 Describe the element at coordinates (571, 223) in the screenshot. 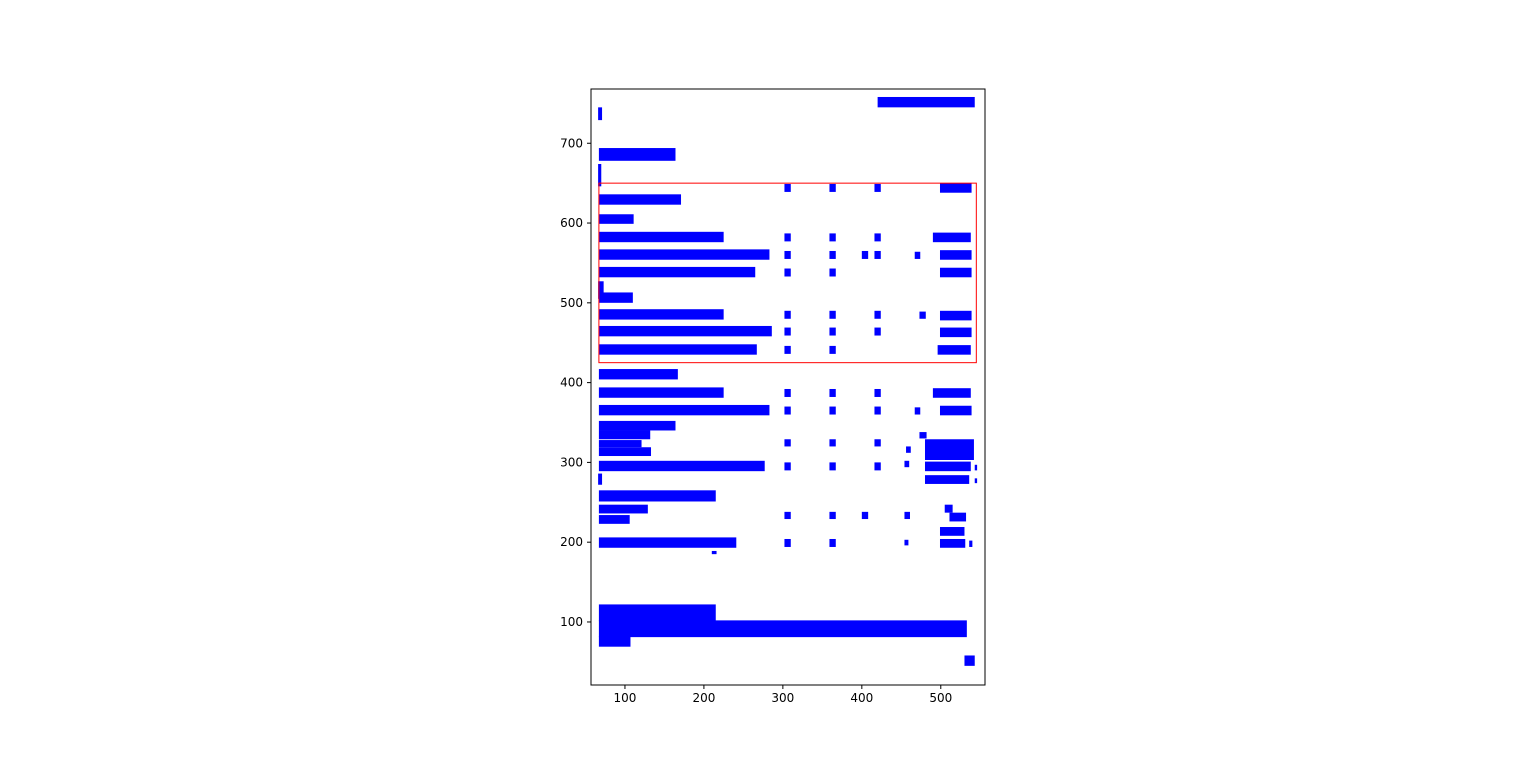

I see `y-tick-label: 600` at that location.